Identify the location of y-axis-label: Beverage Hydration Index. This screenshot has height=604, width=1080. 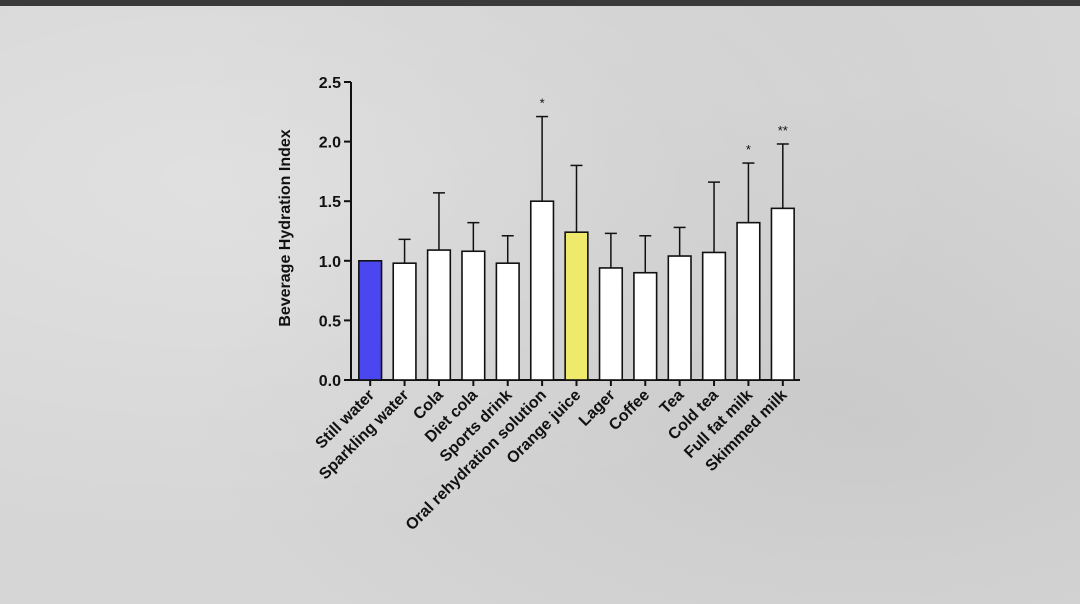
(285, 228).